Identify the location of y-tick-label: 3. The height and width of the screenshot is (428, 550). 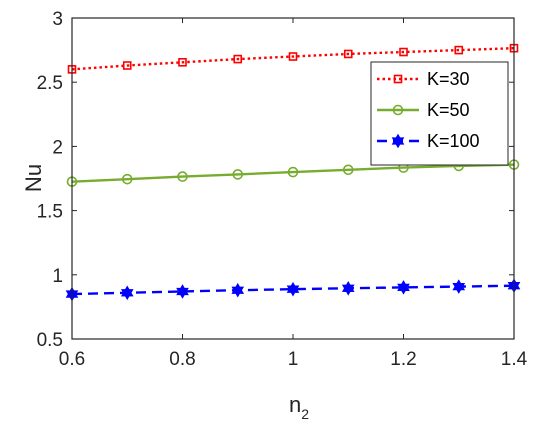
(57, 19).